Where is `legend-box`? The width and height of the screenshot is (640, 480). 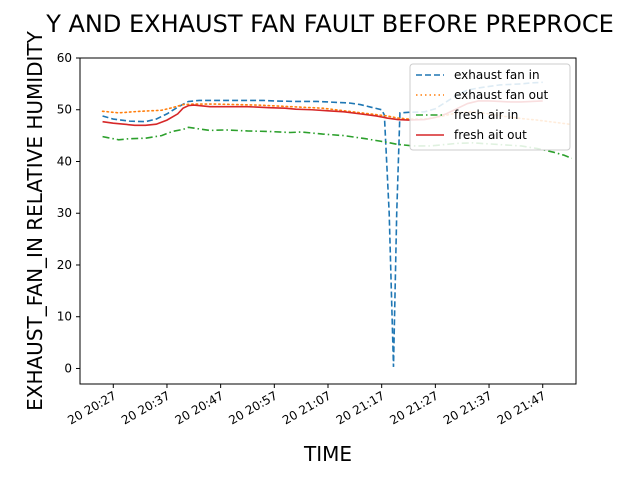 legend-box is located at coordinates (490, 107).